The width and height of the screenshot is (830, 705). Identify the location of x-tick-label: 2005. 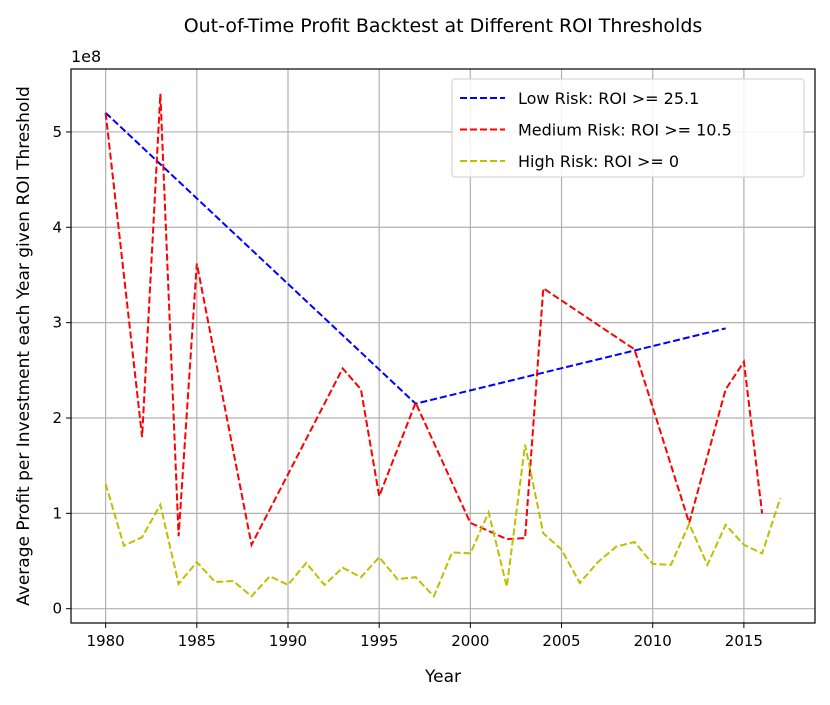
(561, 641).